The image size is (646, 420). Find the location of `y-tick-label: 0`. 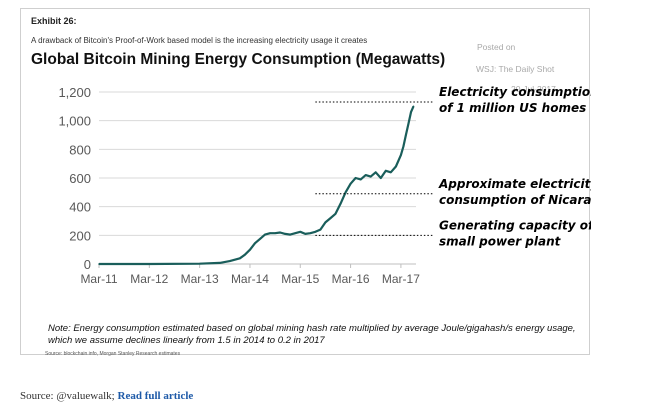

y-tick-label: 0 is located at coordinates (87, 264).